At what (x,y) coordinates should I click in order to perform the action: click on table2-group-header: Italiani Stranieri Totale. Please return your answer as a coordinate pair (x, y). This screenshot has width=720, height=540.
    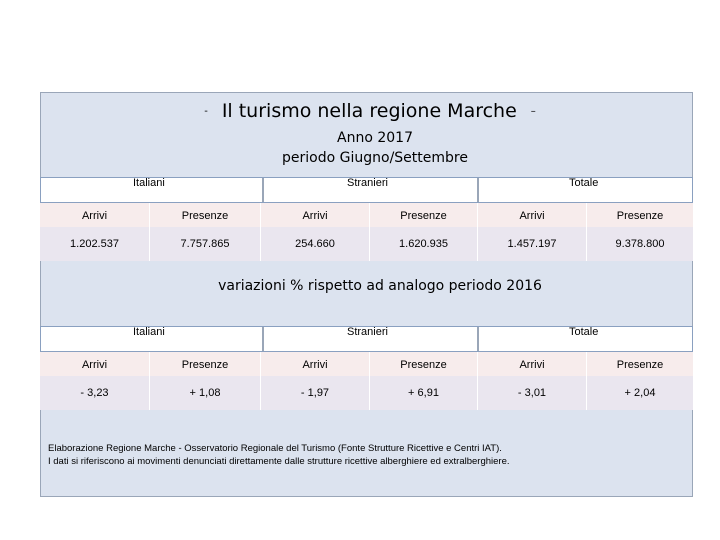
    Looking at the image, I should click on (366, 339).